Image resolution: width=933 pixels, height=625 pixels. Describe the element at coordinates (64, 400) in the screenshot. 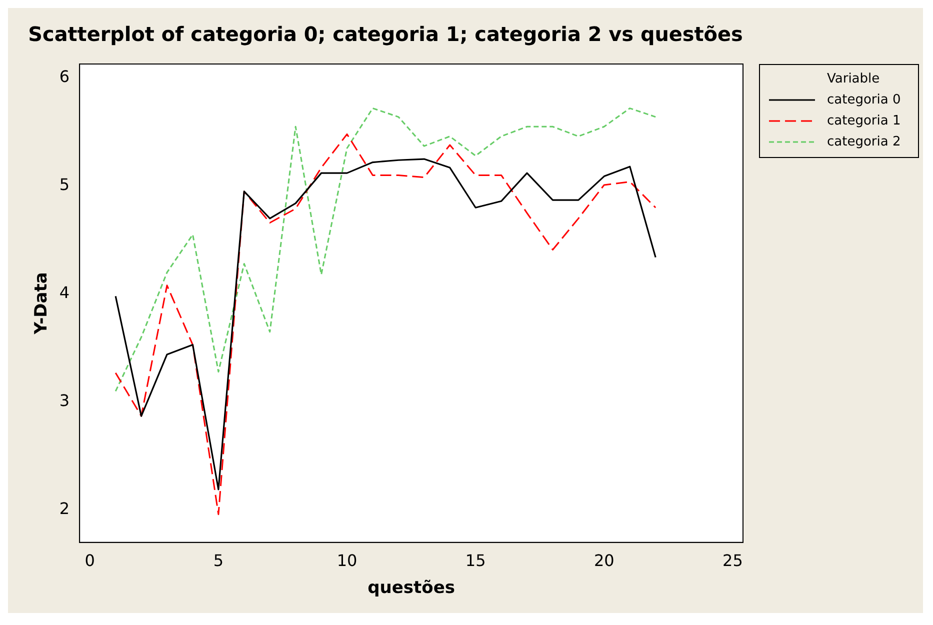

I see `y-tick-label: 3` at that location.